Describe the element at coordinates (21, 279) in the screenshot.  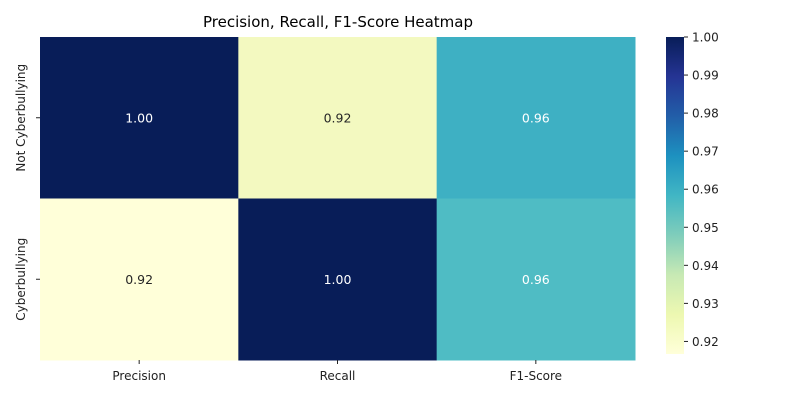
I see `y-tick-label: Cyberbullying` at that location.